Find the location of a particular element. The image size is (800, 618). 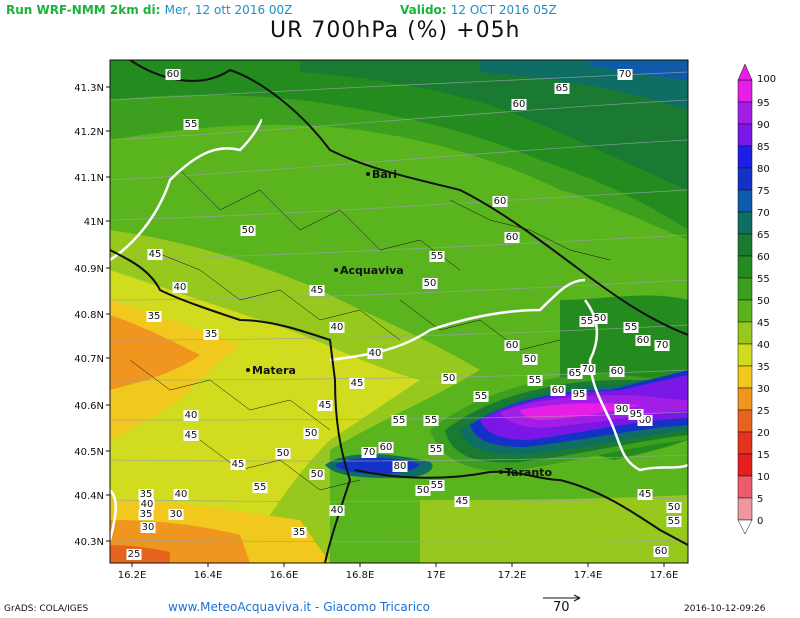

lon-tick-label: 16.4E is located at coordinates (208, 575).